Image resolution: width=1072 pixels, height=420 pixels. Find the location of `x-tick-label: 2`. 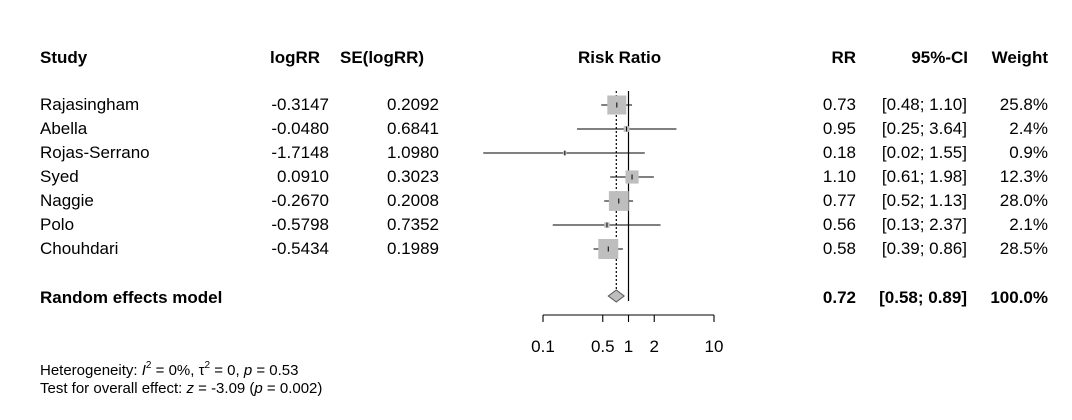

x-tick-label: 2 is located at coordinates (654, 346).